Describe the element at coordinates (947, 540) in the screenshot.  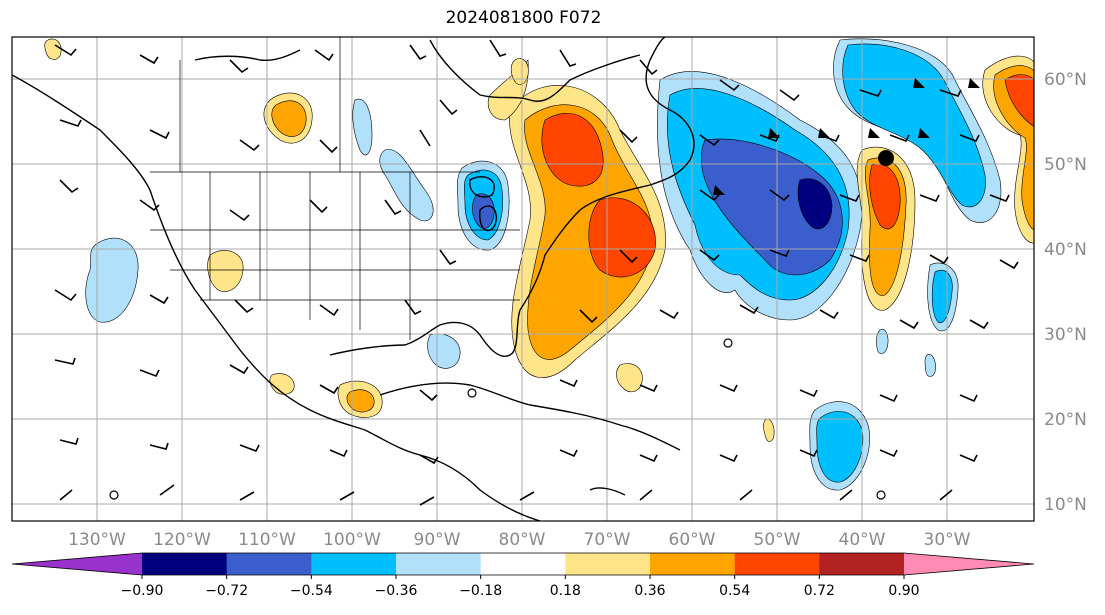
I see `longitude-label: 30°W` at that location.